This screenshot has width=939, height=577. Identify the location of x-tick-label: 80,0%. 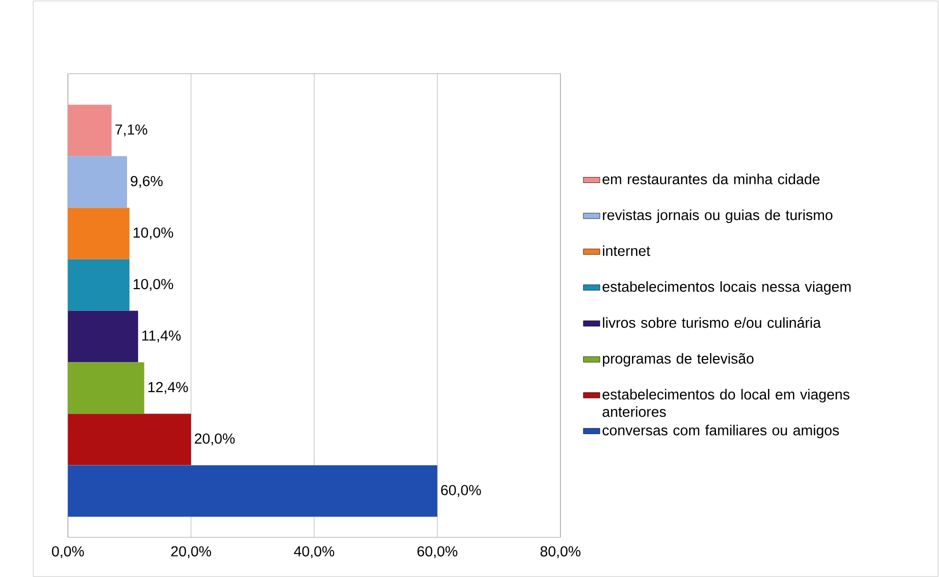
(560, 552).